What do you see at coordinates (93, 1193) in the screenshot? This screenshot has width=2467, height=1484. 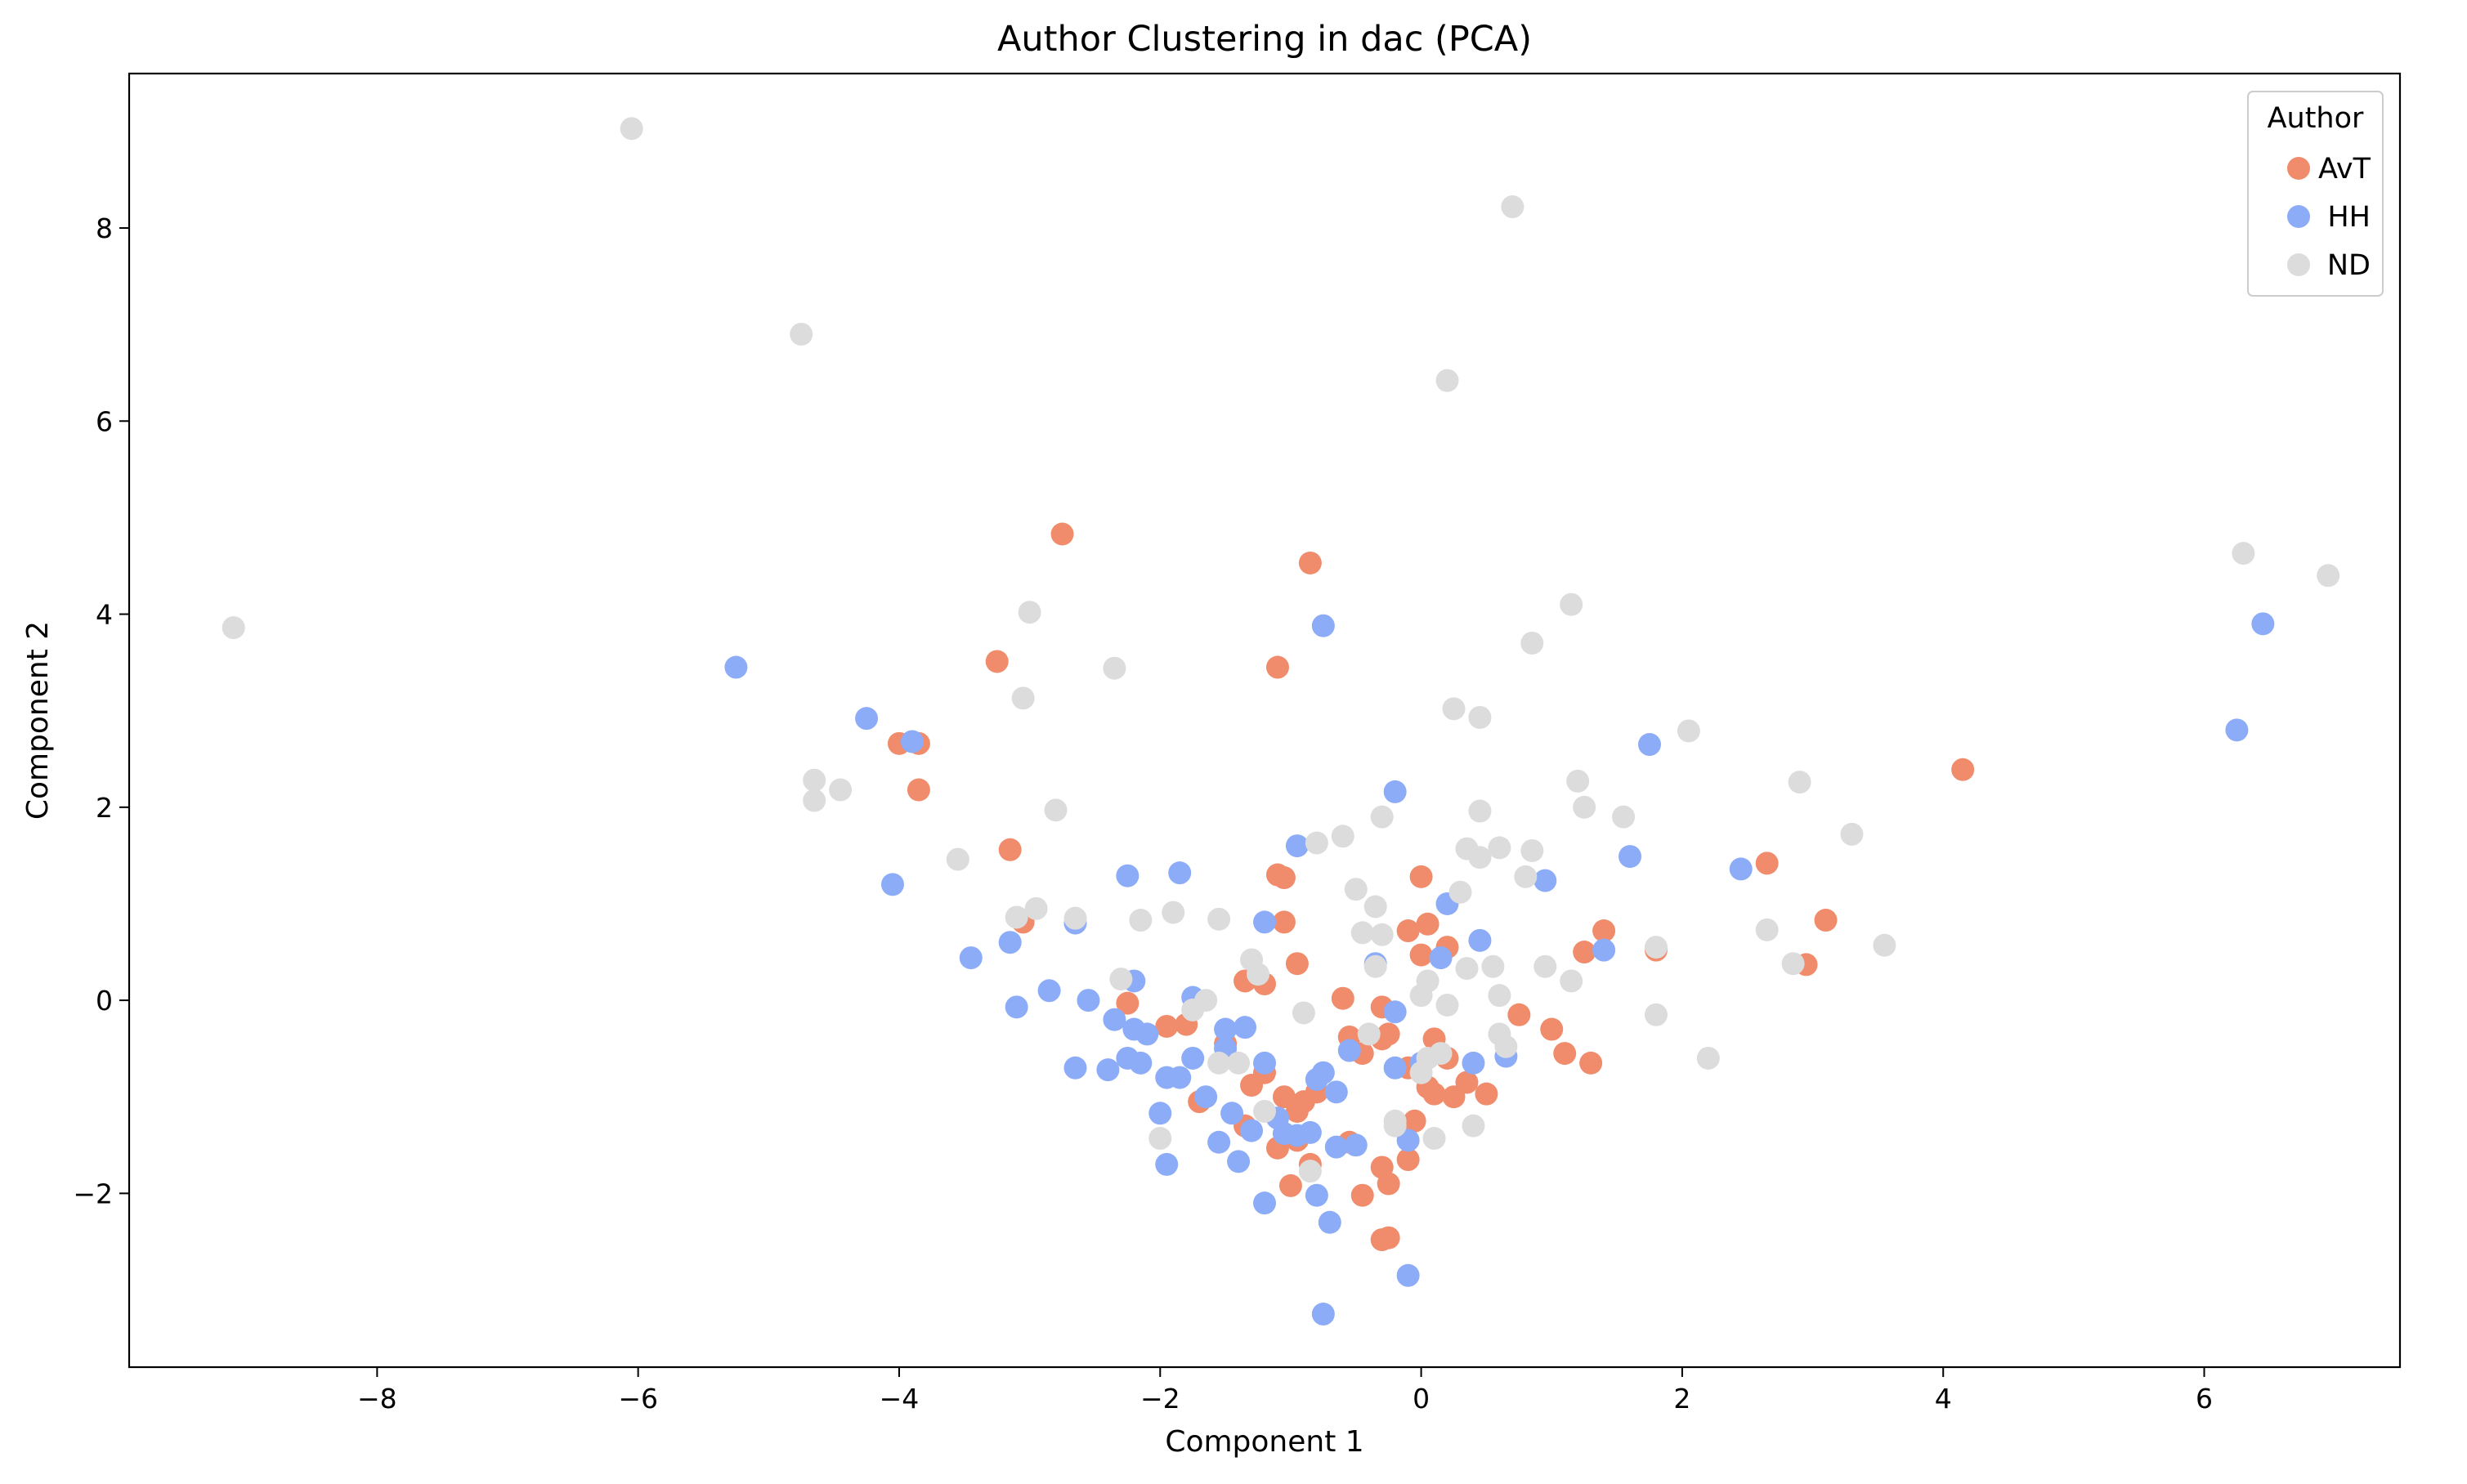 I see `y-tick-label: −2` at bounding box center [93, 1193].